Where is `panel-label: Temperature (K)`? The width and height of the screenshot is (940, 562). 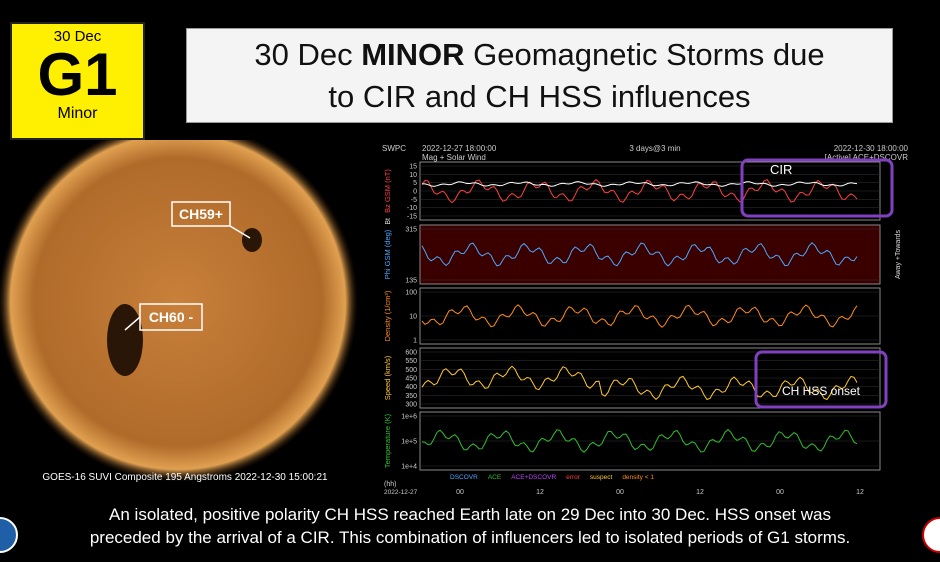 panel-label: Temperature (K) is located at coordinates (387, 440).